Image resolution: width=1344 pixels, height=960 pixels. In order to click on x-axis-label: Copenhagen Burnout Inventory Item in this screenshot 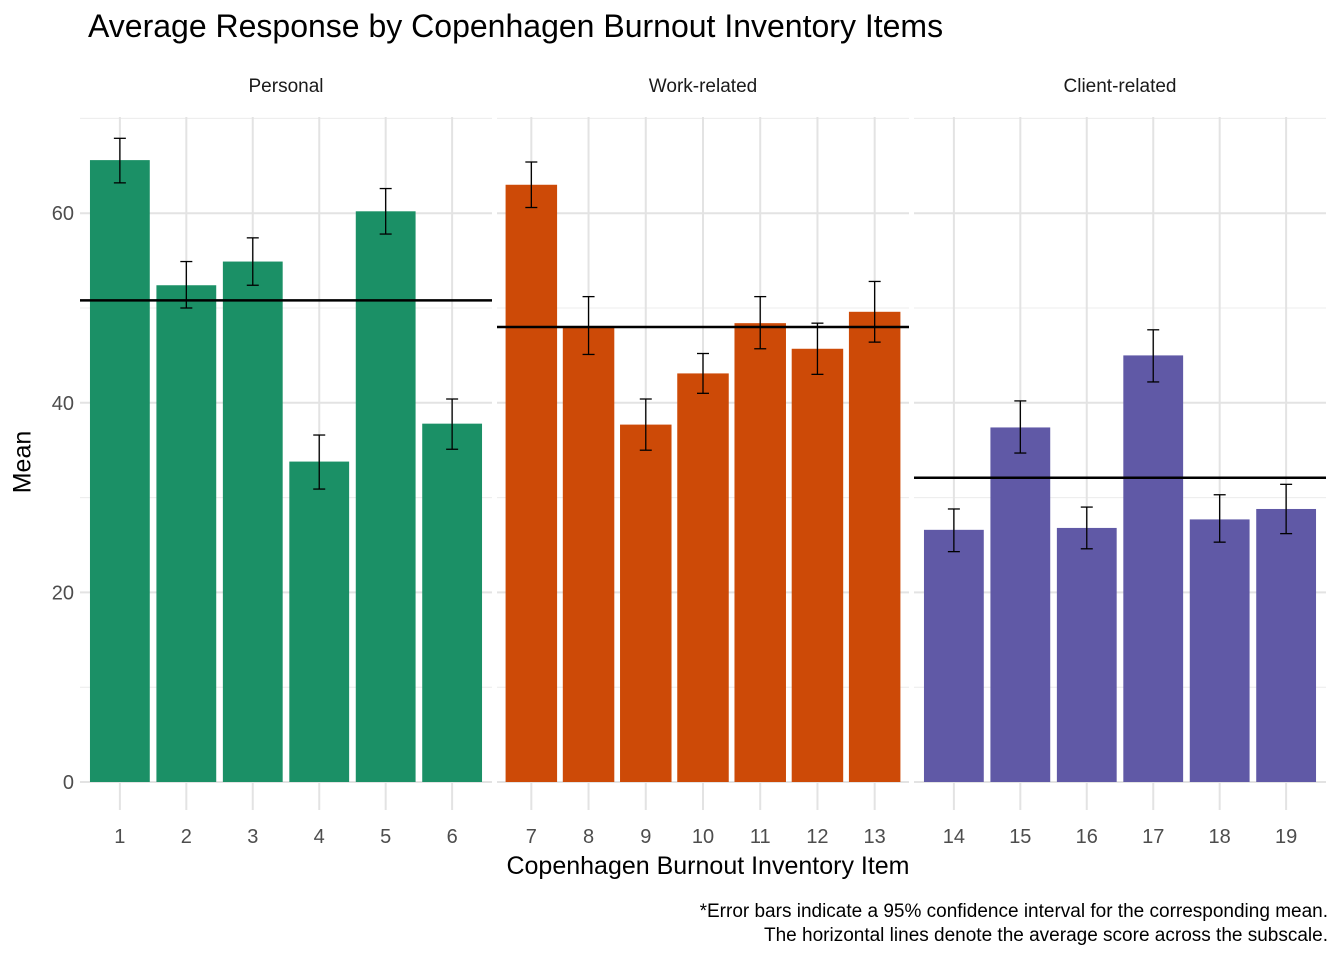, I will do `click(708, 866)`.